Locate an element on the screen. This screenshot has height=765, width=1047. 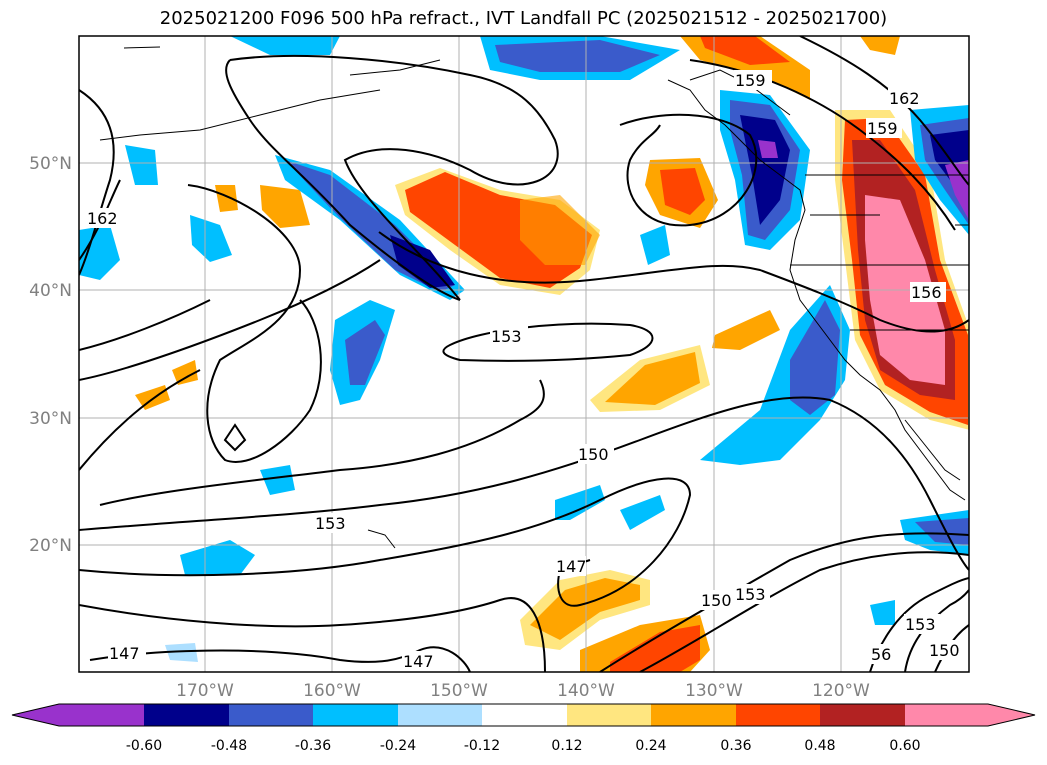
lat-tick-label: 40°N is located at coordinates (50, 291).